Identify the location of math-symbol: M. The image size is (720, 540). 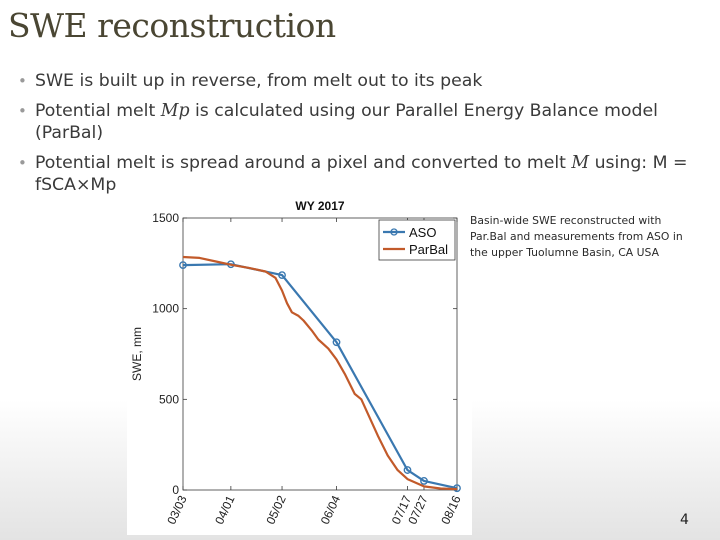
(580, 163).